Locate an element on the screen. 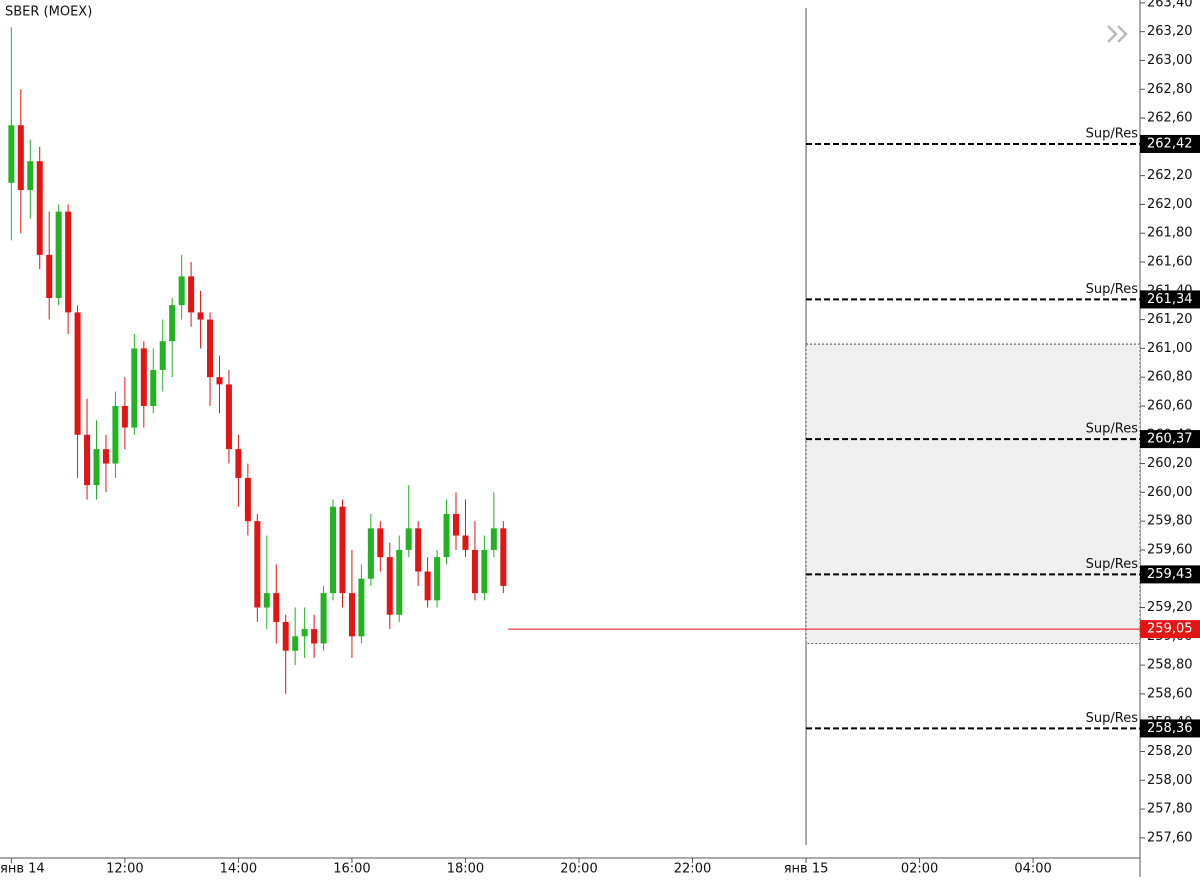 The height and width of the screenshot is (881, 1200). collapse-icon is located at coordinates (1117, 34).